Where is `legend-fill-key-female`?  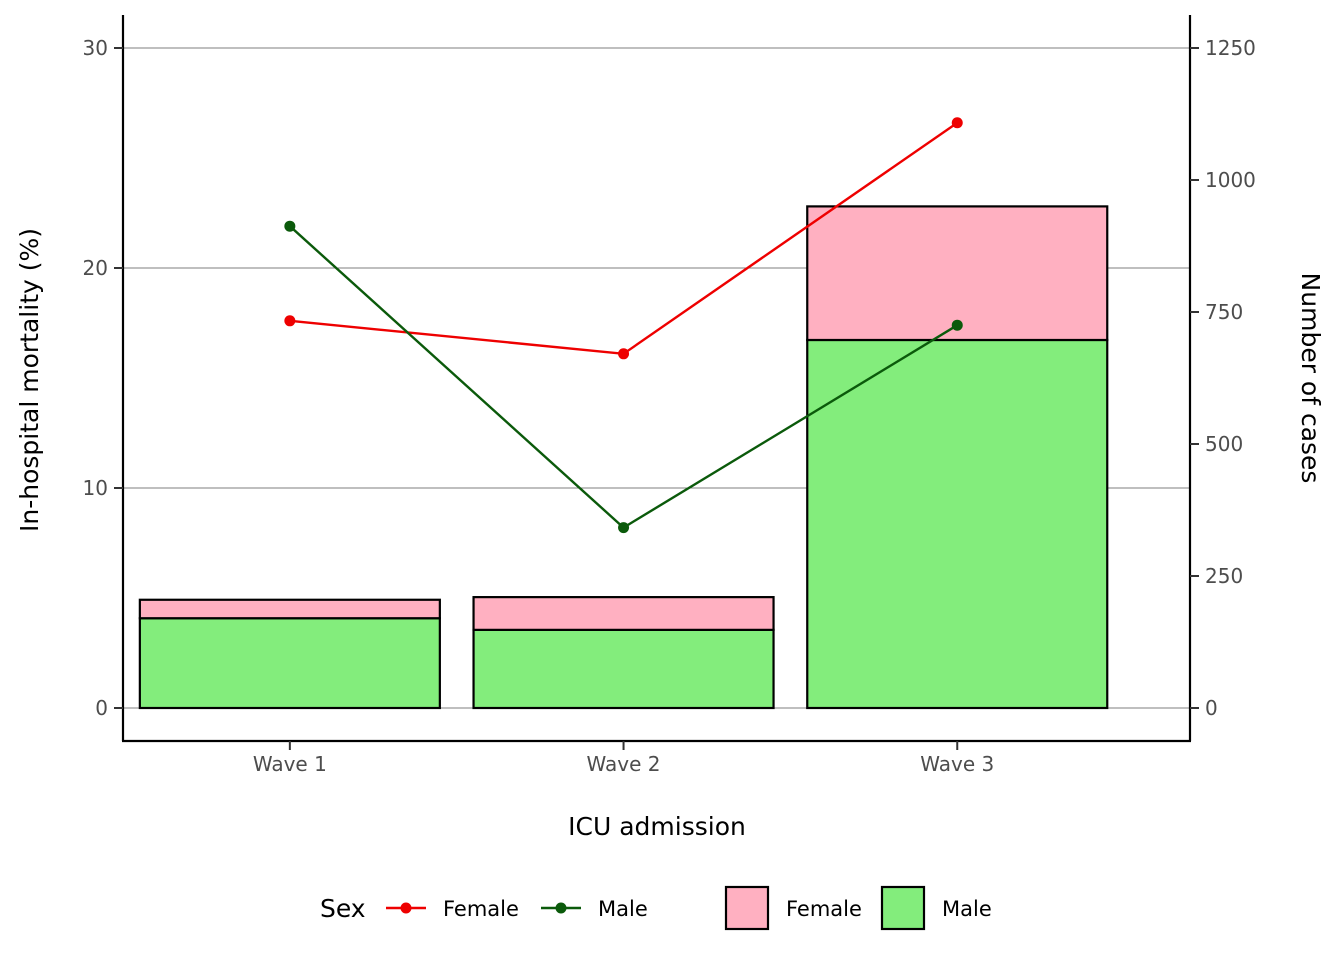
legend-fill-key-female is located at coordinates (747, 908).